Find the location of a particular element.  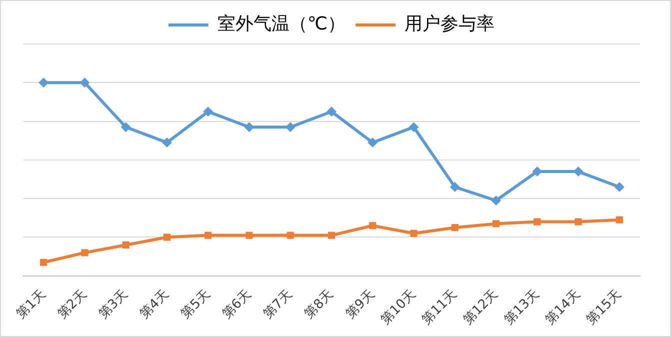

x-tick-label: 第5天 is located at coordinates (196, 304).